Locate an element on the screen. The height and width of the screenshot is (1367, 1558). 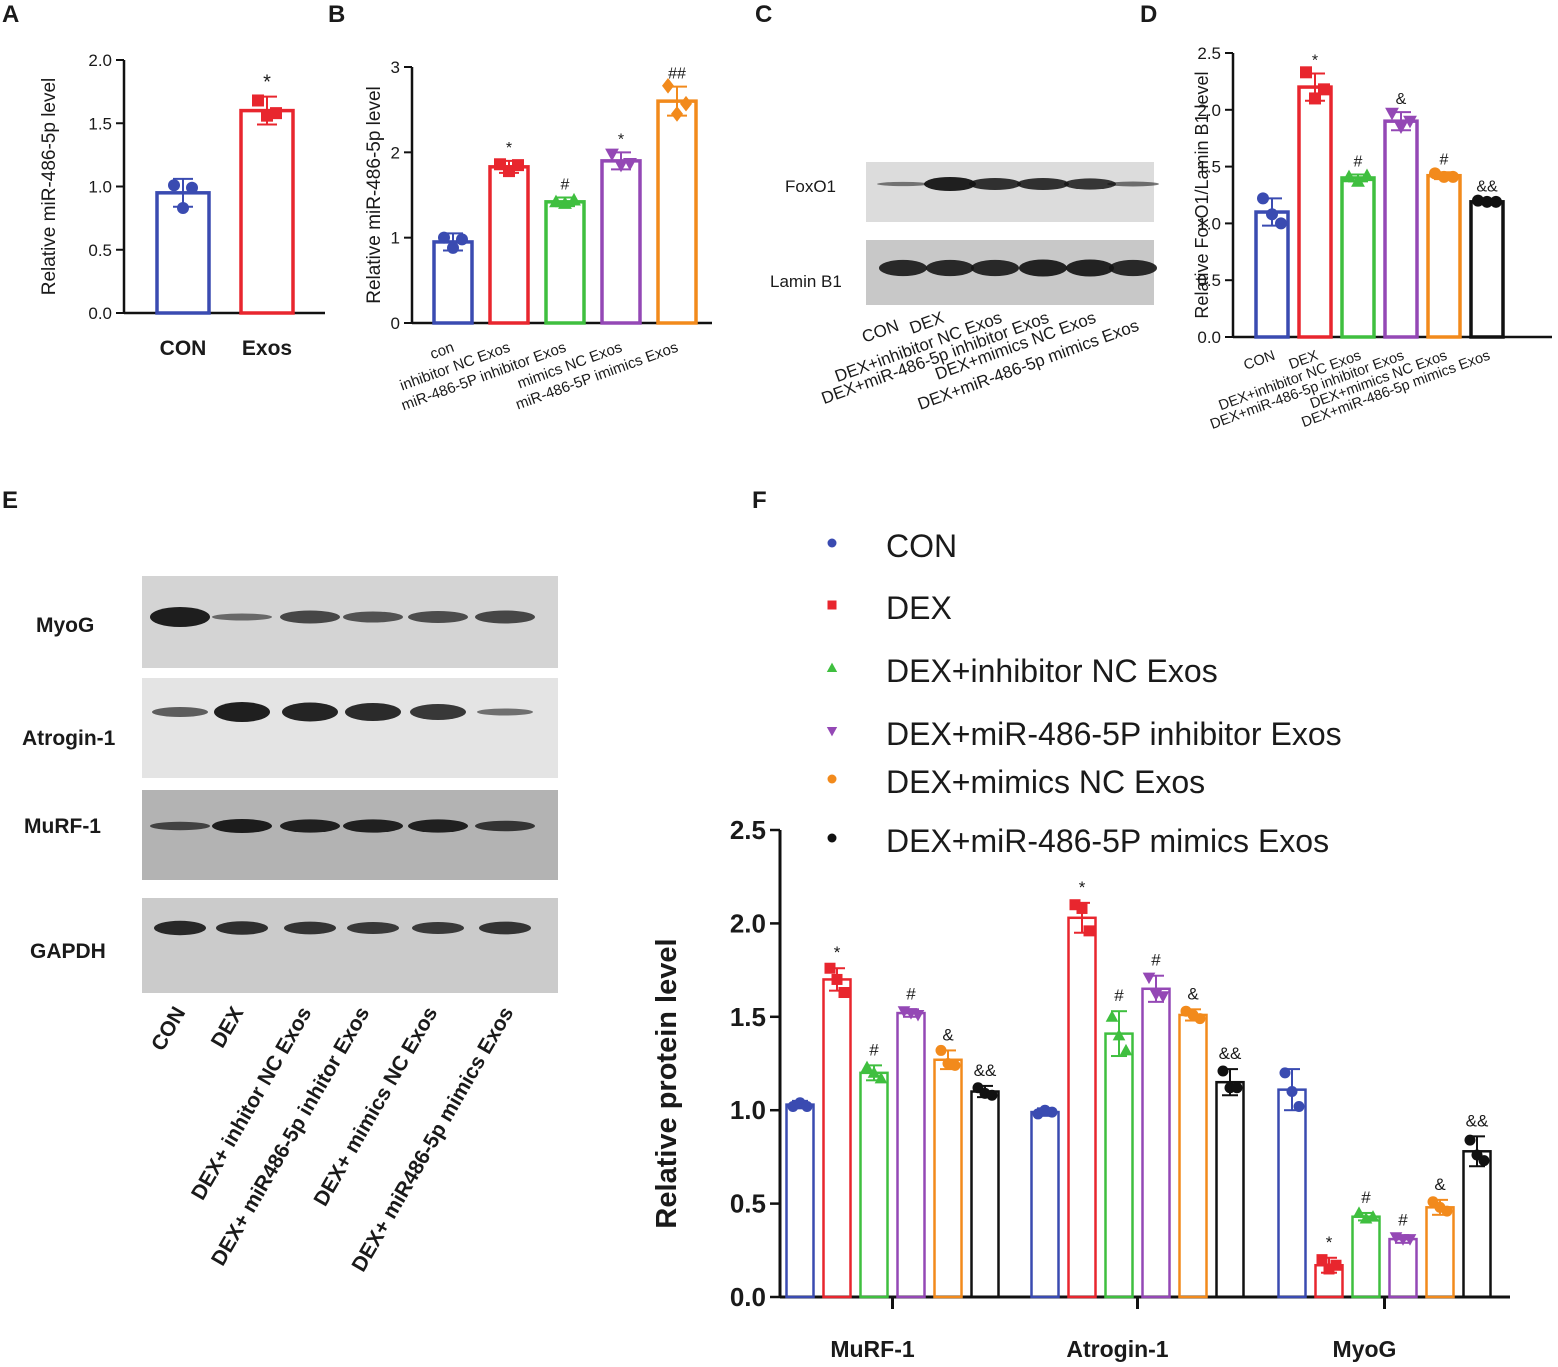
blot-e-lane-label: CON is located at coordinates (168, 1029).